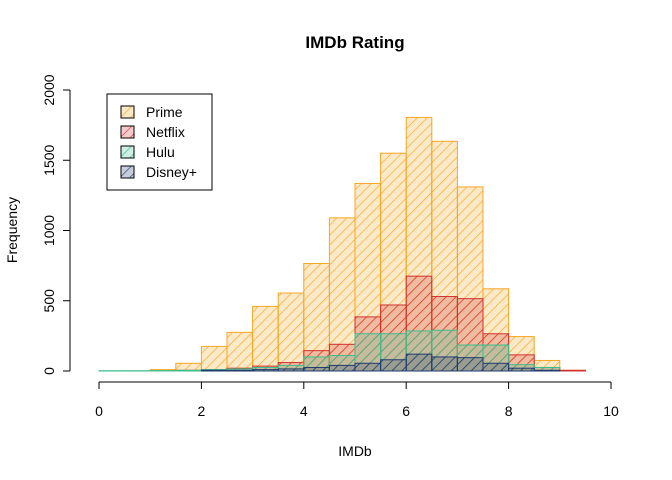  Describe the element at coordinates (160, 152) in the screenshot. I see `legend-label-hulu: Hulu` at that location.